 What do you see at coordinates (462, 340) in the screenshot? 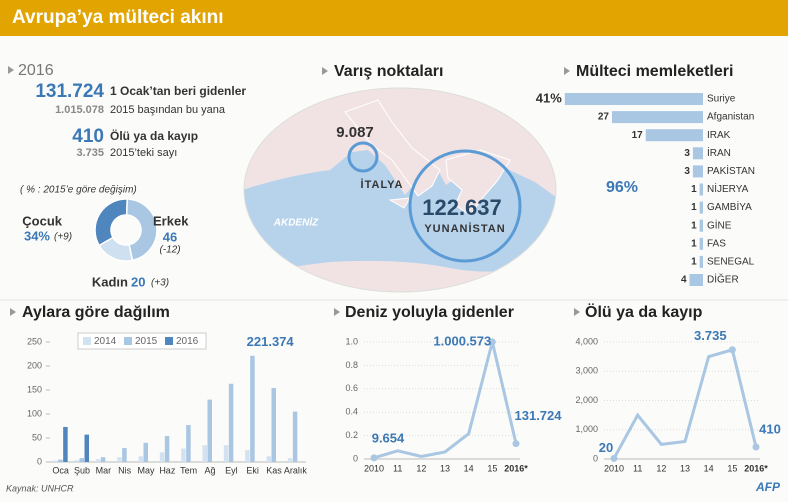
I see `value-label: 1.000.573` at bounding box center [462, 340].